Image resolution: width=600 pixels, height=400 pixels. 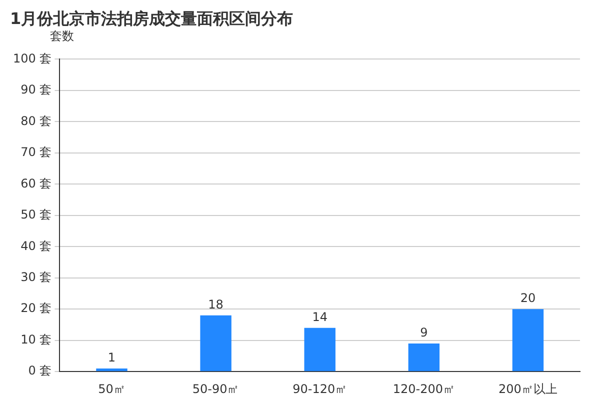 I want to click on x-tick-label: 200㎡以上, so click(x=528, y=389).